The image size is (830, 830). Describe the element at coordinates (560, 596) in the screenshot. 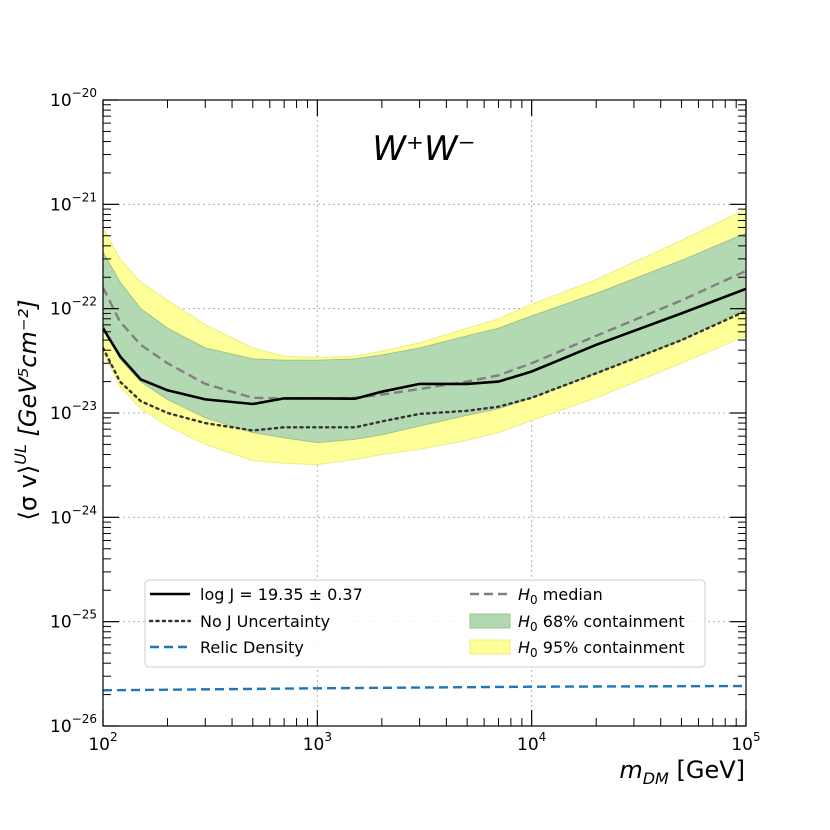

I see `legend-label: H0 median` at that location.